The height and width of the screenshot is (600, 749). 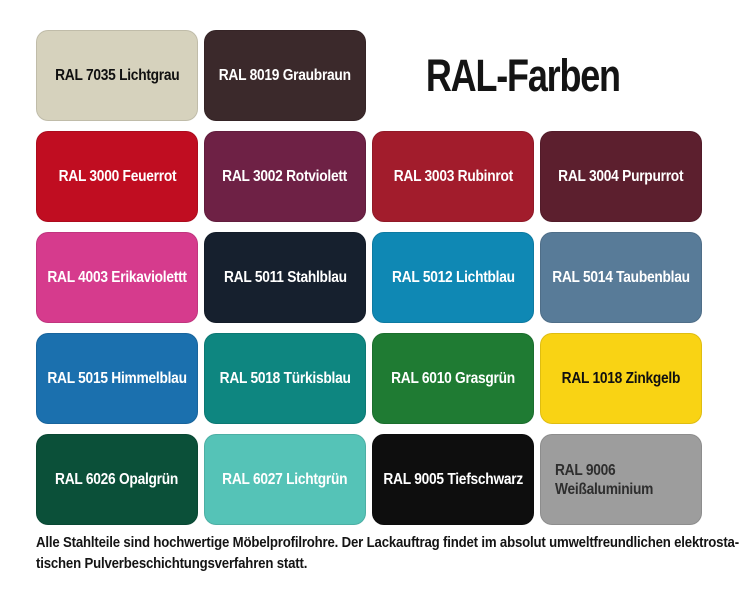 I want to click on swatch-ral-3004-purpurrot: RAL 3004 Purpurrot, so click(x=621, y=176).